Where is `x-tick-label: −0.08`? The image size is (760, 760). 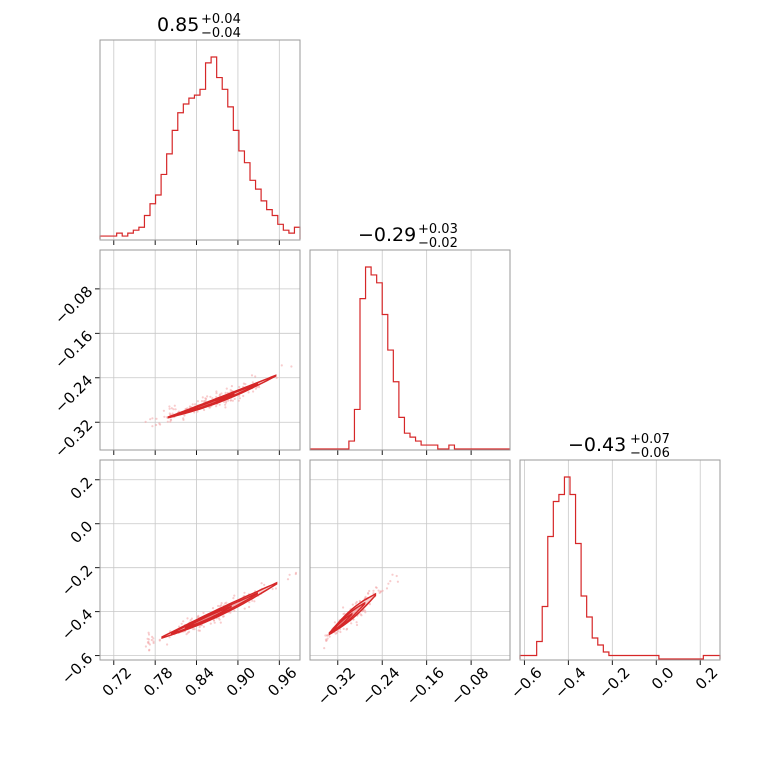
x-tick-label: −0.08 is located at coordinates (469, 686).